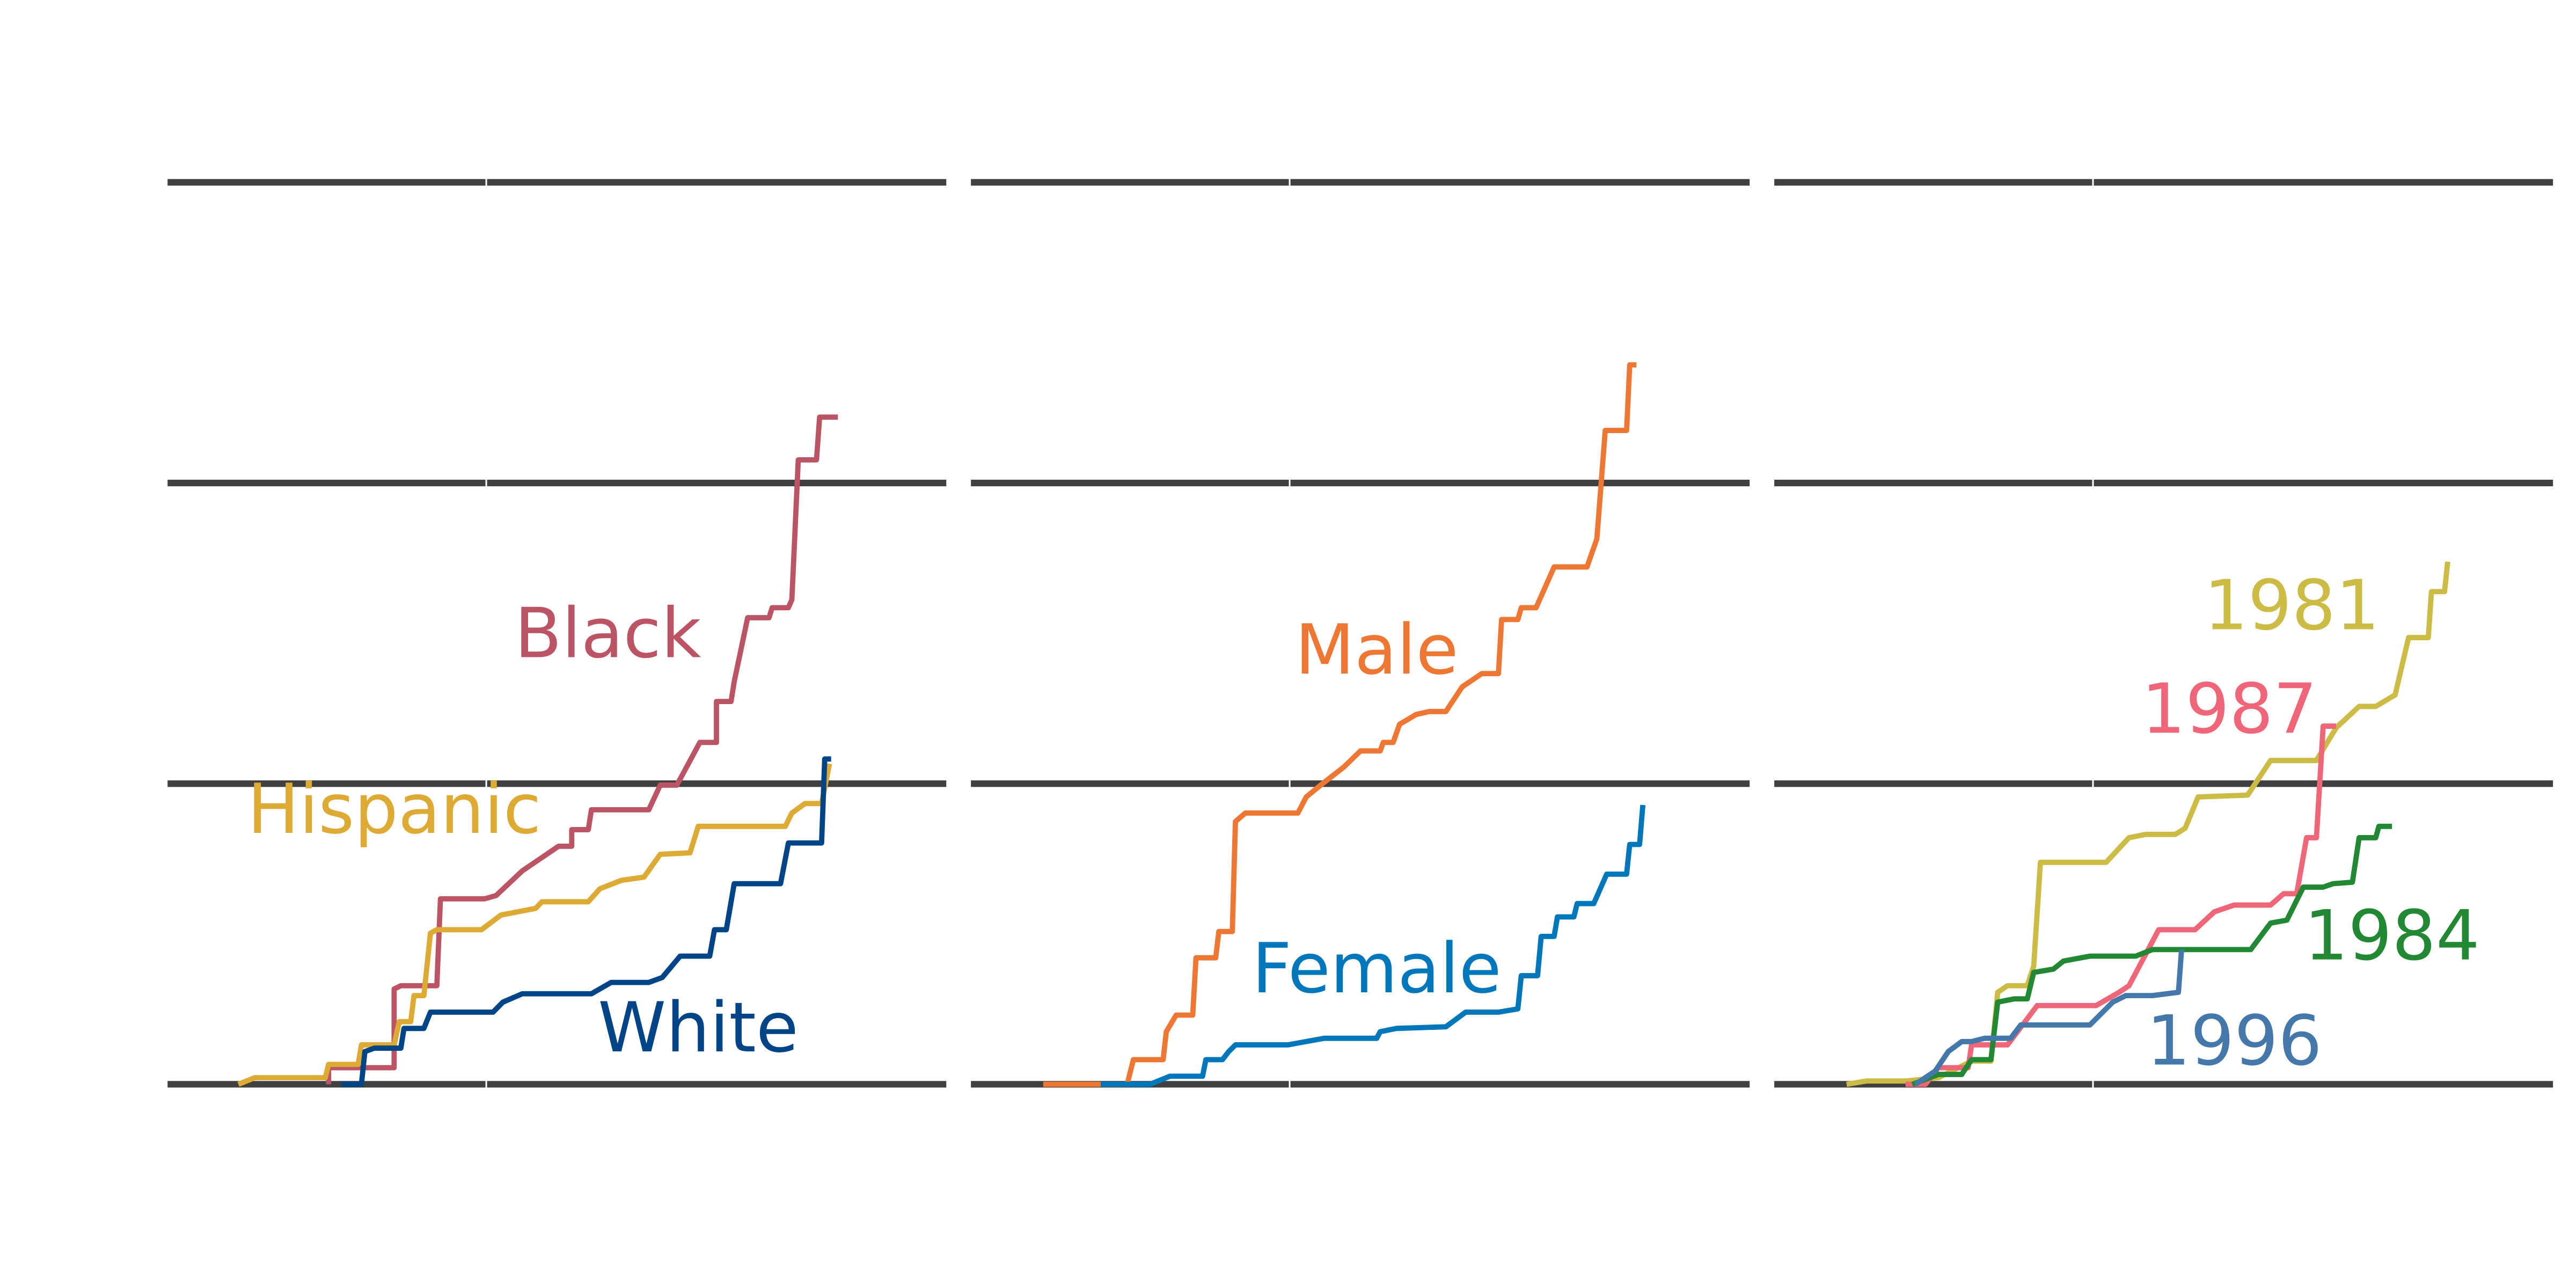 This screenshot has height=1288, width=2576. I want to click on series-line-1984, so click(2151, 955).